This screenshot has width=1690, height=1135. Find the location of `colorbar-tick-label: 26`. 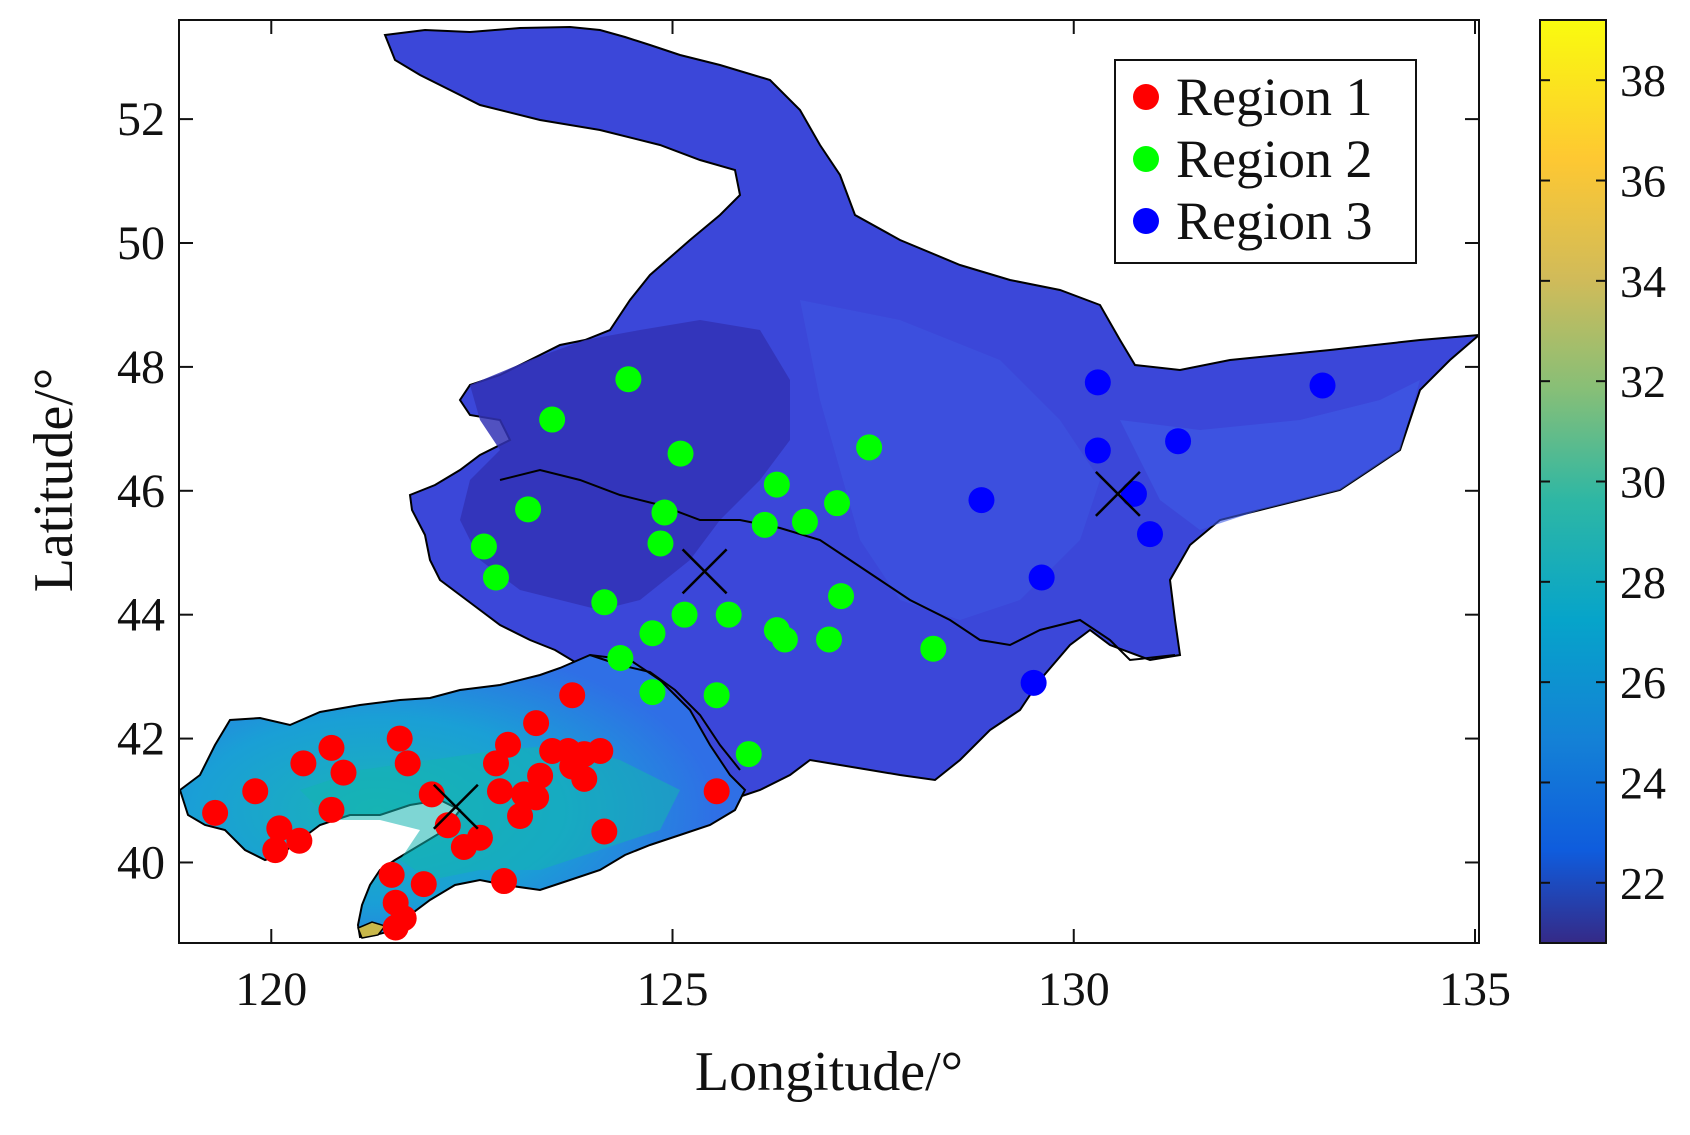

colorbar-tick-label: 26 is located at coordinates (1643, 682).